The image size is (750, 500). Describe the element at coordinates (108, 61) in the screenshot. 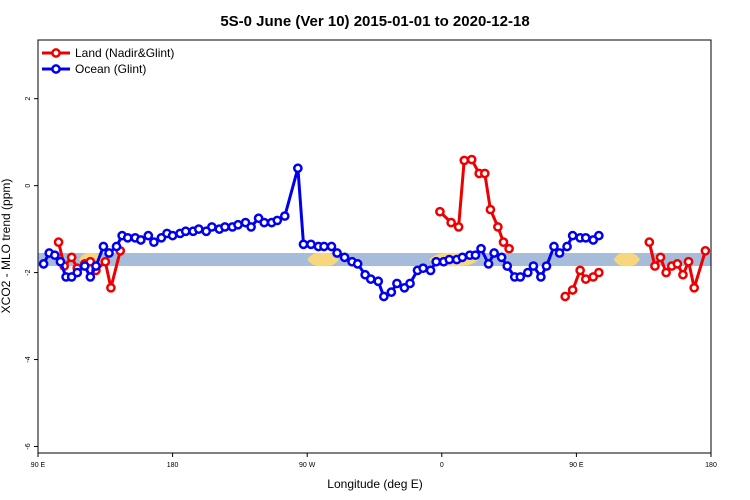

I see `legend: Land (Nadir&Glint) Ocean (Glint)` at that location.